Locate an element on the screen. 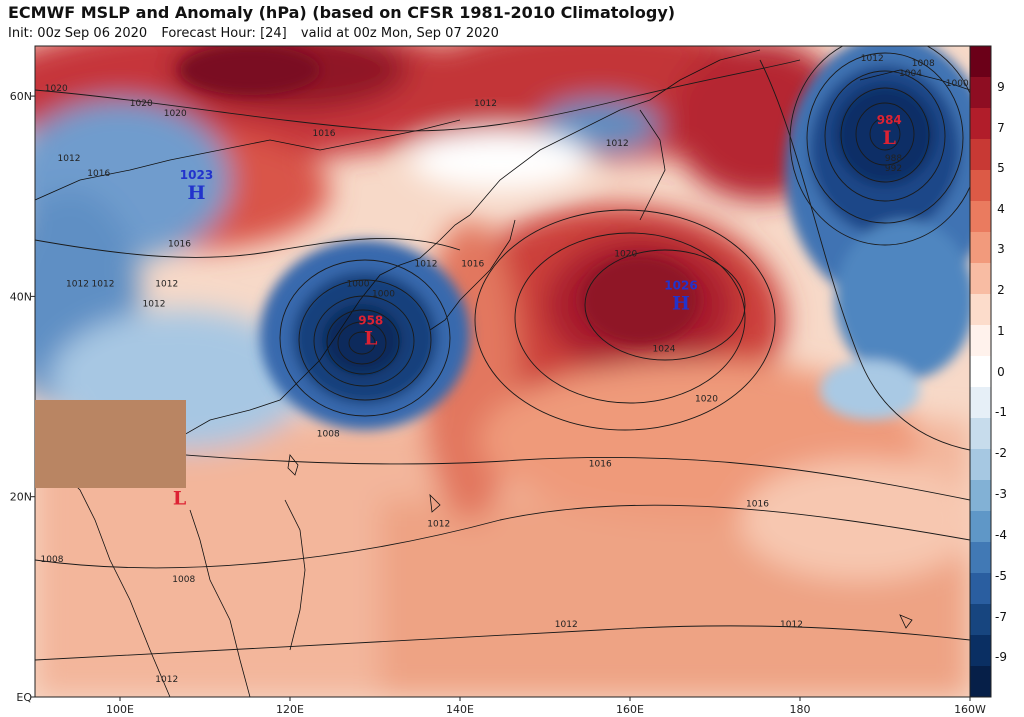  pressure-center-value: 1023 is located at coordinates (196, 175).